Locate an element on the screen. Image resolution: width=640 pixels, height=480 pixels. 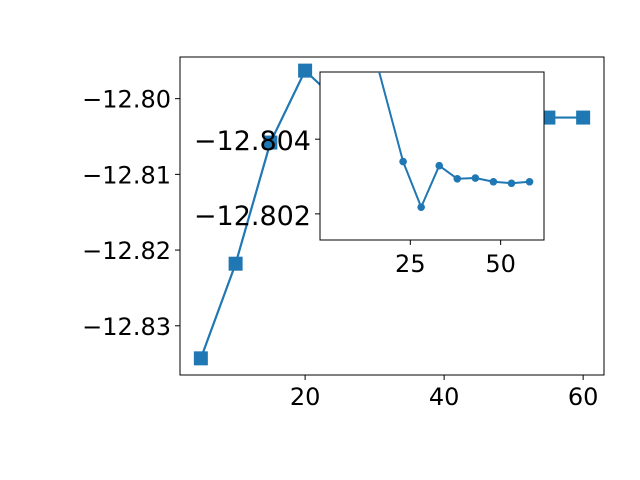
y-tick-label: −12.83 is located at coordinates (126, 327).